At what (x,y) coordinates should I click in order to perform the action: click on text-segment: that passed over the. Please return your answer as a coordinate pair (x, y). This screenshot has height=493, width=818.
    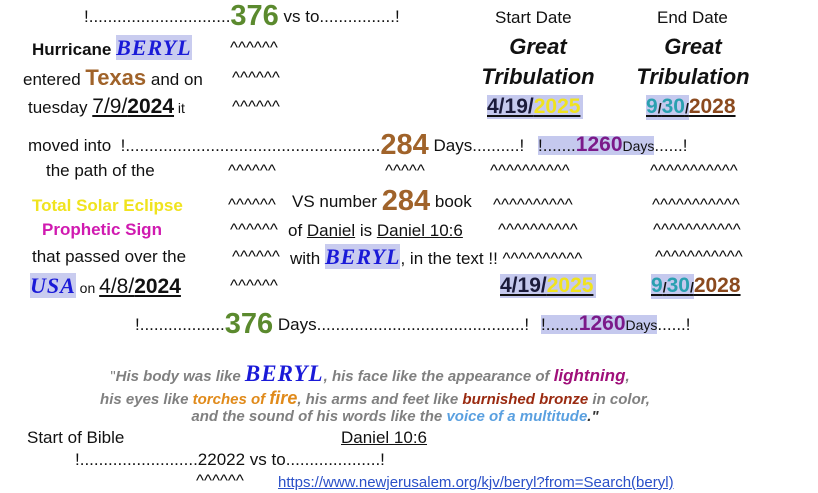
    Looking at the image, I should click on (109, 256).